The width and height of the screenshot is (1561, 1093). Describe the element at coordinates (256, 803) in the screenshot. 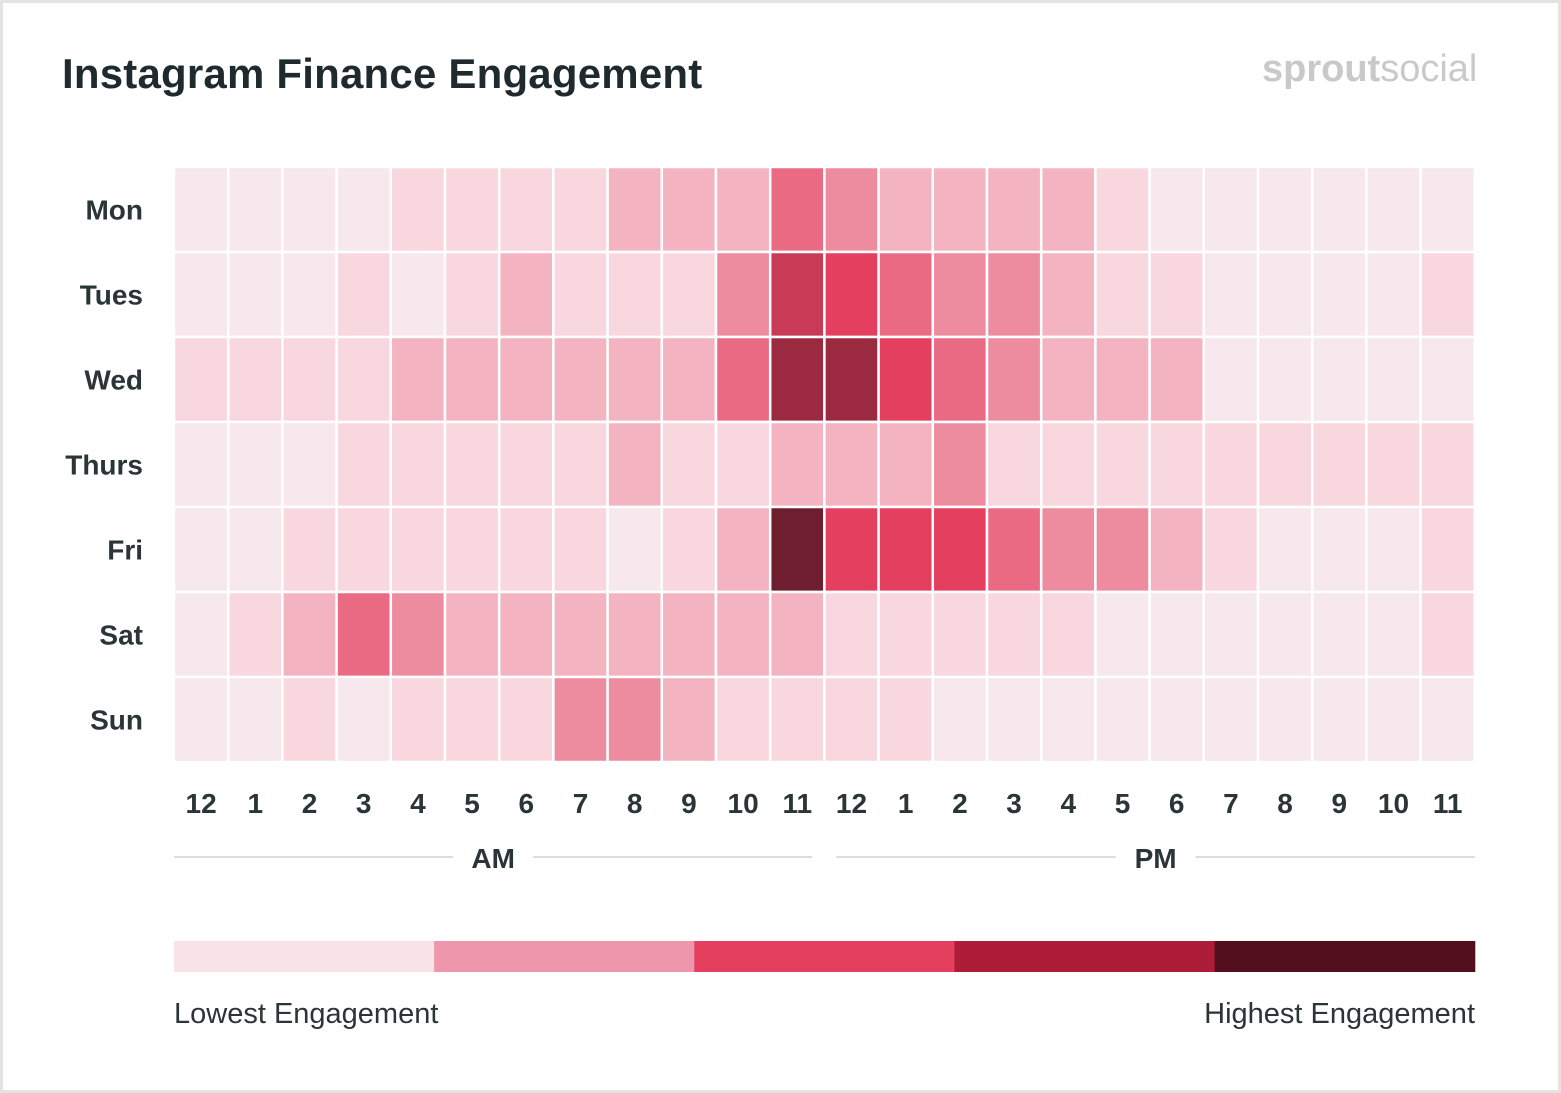

I see `column-label-1: 1` at that location.